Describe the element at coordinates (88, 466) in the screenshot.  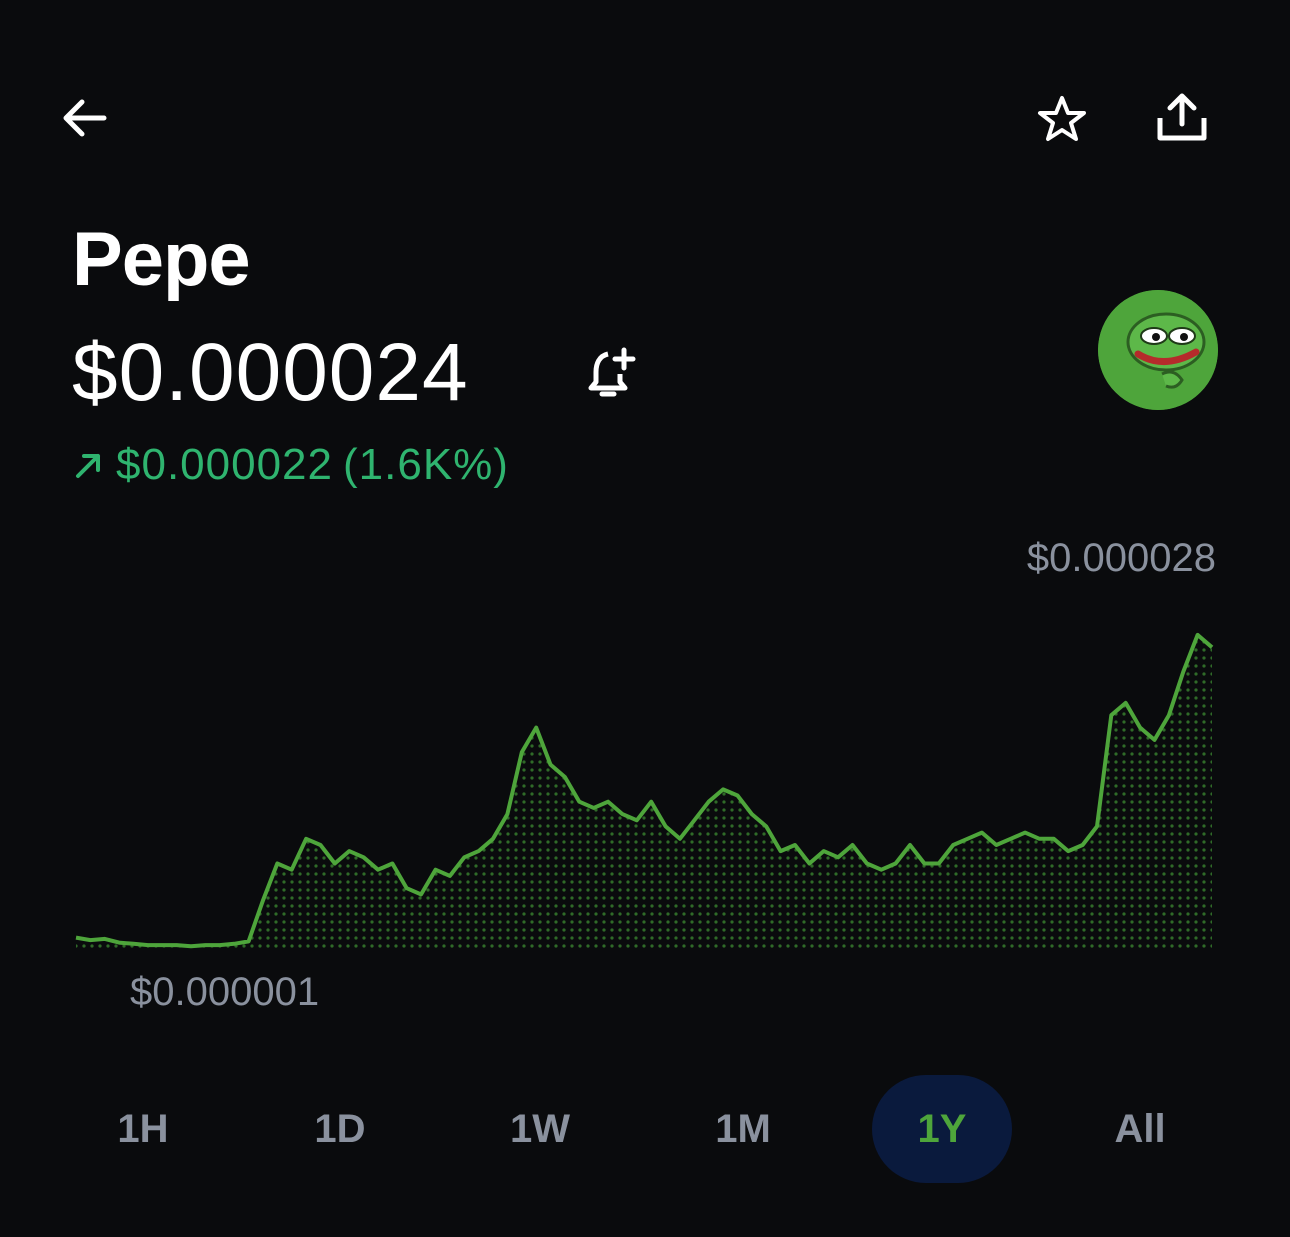
I see `arrow-up-right-icon` at that location.